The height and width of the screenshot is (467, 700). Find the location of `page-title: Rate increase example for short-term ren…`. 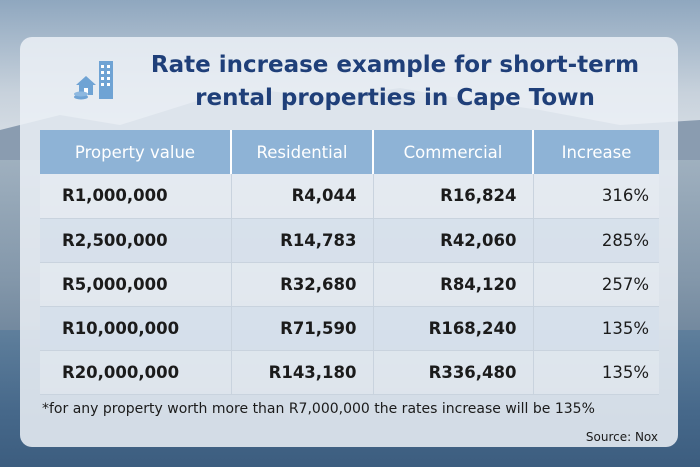

page-title: Rate increase example for short-term ren… is located at coordinates (395, 81).